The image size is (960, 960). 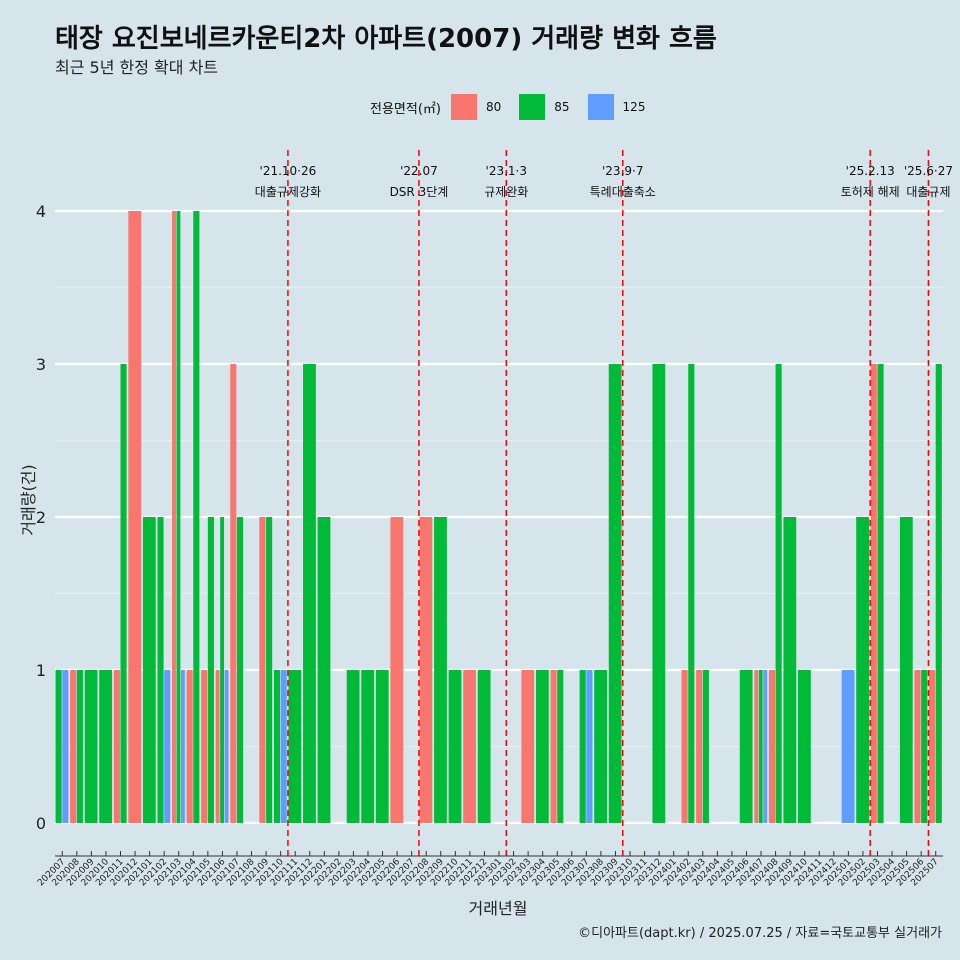 I want to click on legend-label-80: 80, so click(x=493, y=107).